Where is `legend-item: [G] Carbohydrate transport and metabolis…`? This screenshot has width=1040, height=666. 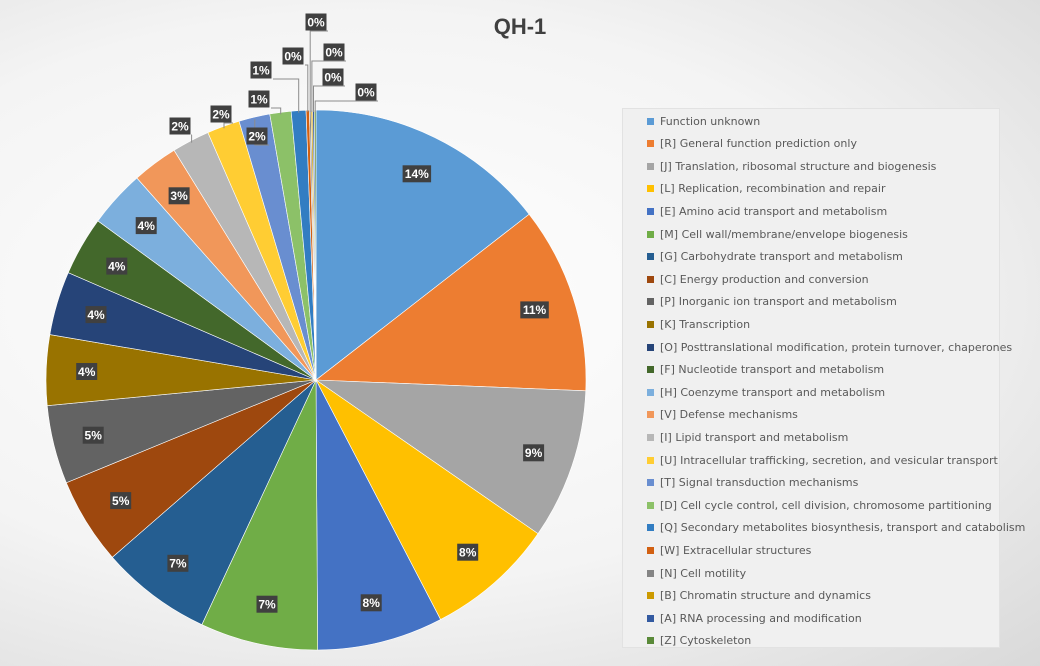
legend-item: [G] Carbohydrate transport and metabolis… is located at coordinates (775, 257).